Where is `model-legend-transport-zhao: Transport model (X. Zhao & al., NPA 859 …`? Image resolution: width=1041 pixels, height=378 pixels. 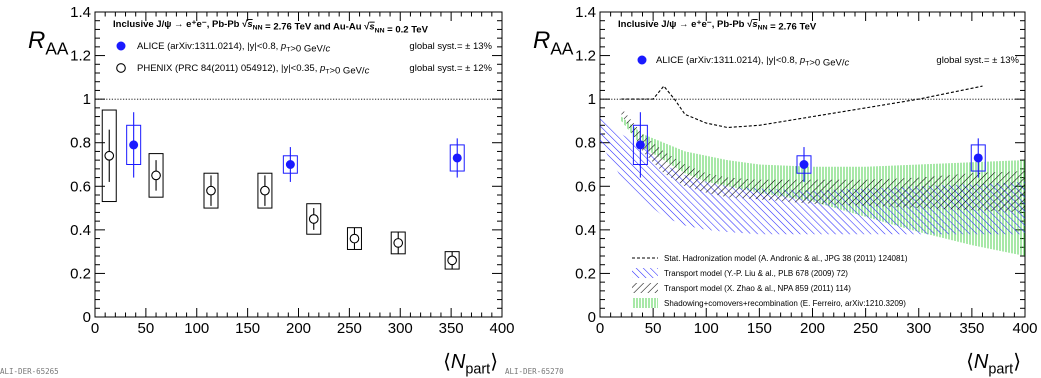
model-legend-transport-zhao: Transport model (X. Zhao & al., NPA 859 … is located at coordinates (757, 288).